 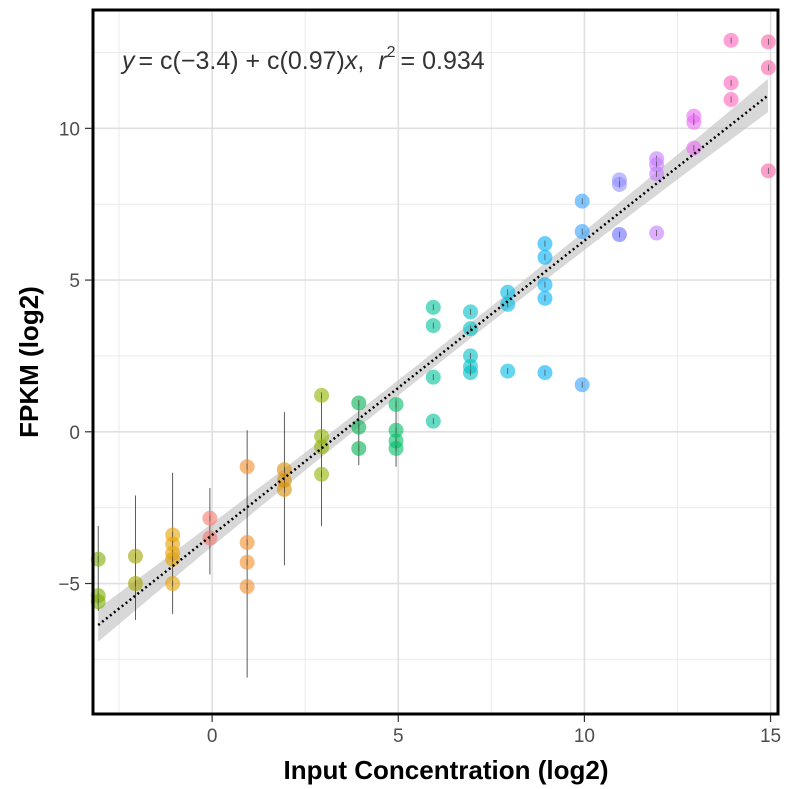 What do you see at coordinates (398, 736) in the screenshot?
I see `x-tick-label: 5` at bounding box center [398, 736].